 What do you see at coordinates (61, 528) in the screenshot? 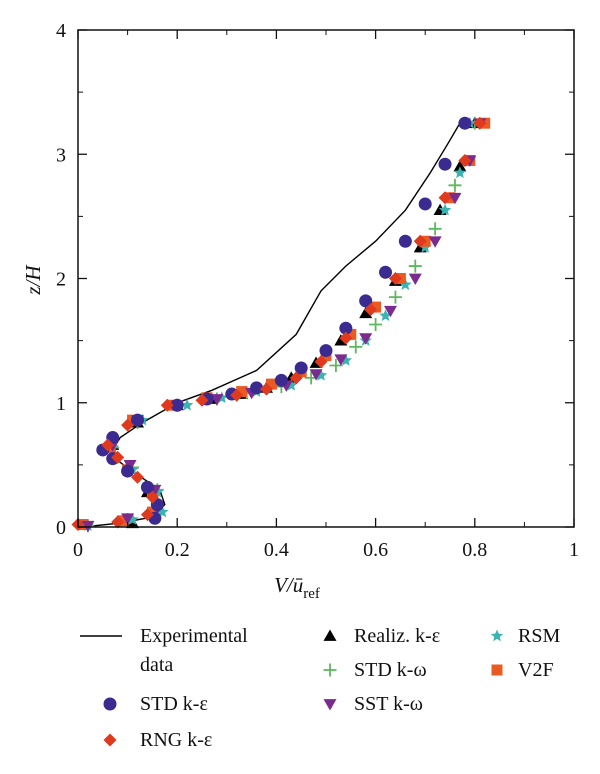
I see `y-tick-label: 0` at bounding box center [61, 528].